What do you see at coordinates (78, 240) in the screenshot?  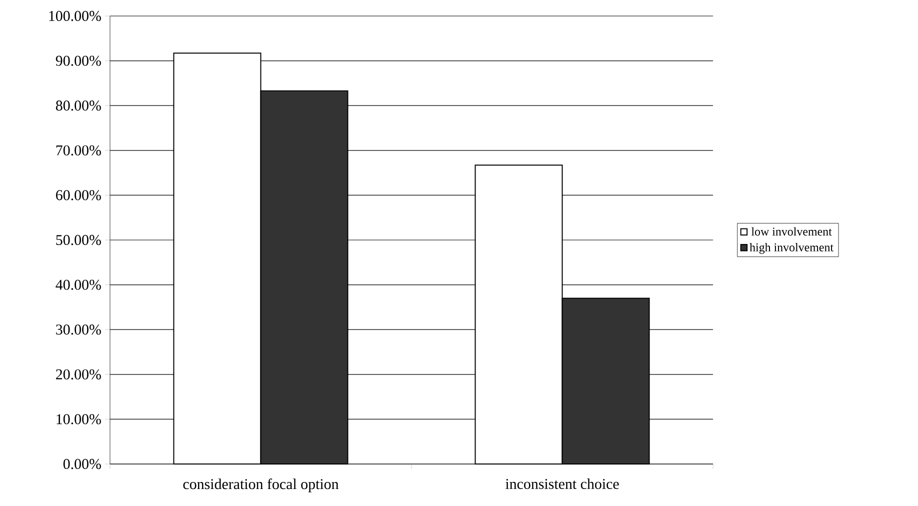 I see `y-tick-label: 50.00%` at bounding box center [78, 240].